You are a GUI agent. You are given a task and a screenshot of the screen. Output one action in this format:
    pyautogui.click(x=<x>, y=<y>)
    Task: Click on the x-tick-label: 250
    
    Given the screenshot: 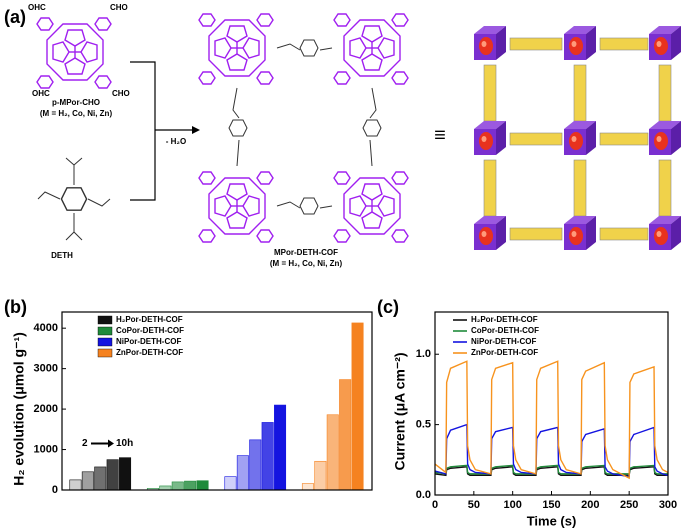 What is the action you would take?
    pyautogui.click(x=629, y=505)
    